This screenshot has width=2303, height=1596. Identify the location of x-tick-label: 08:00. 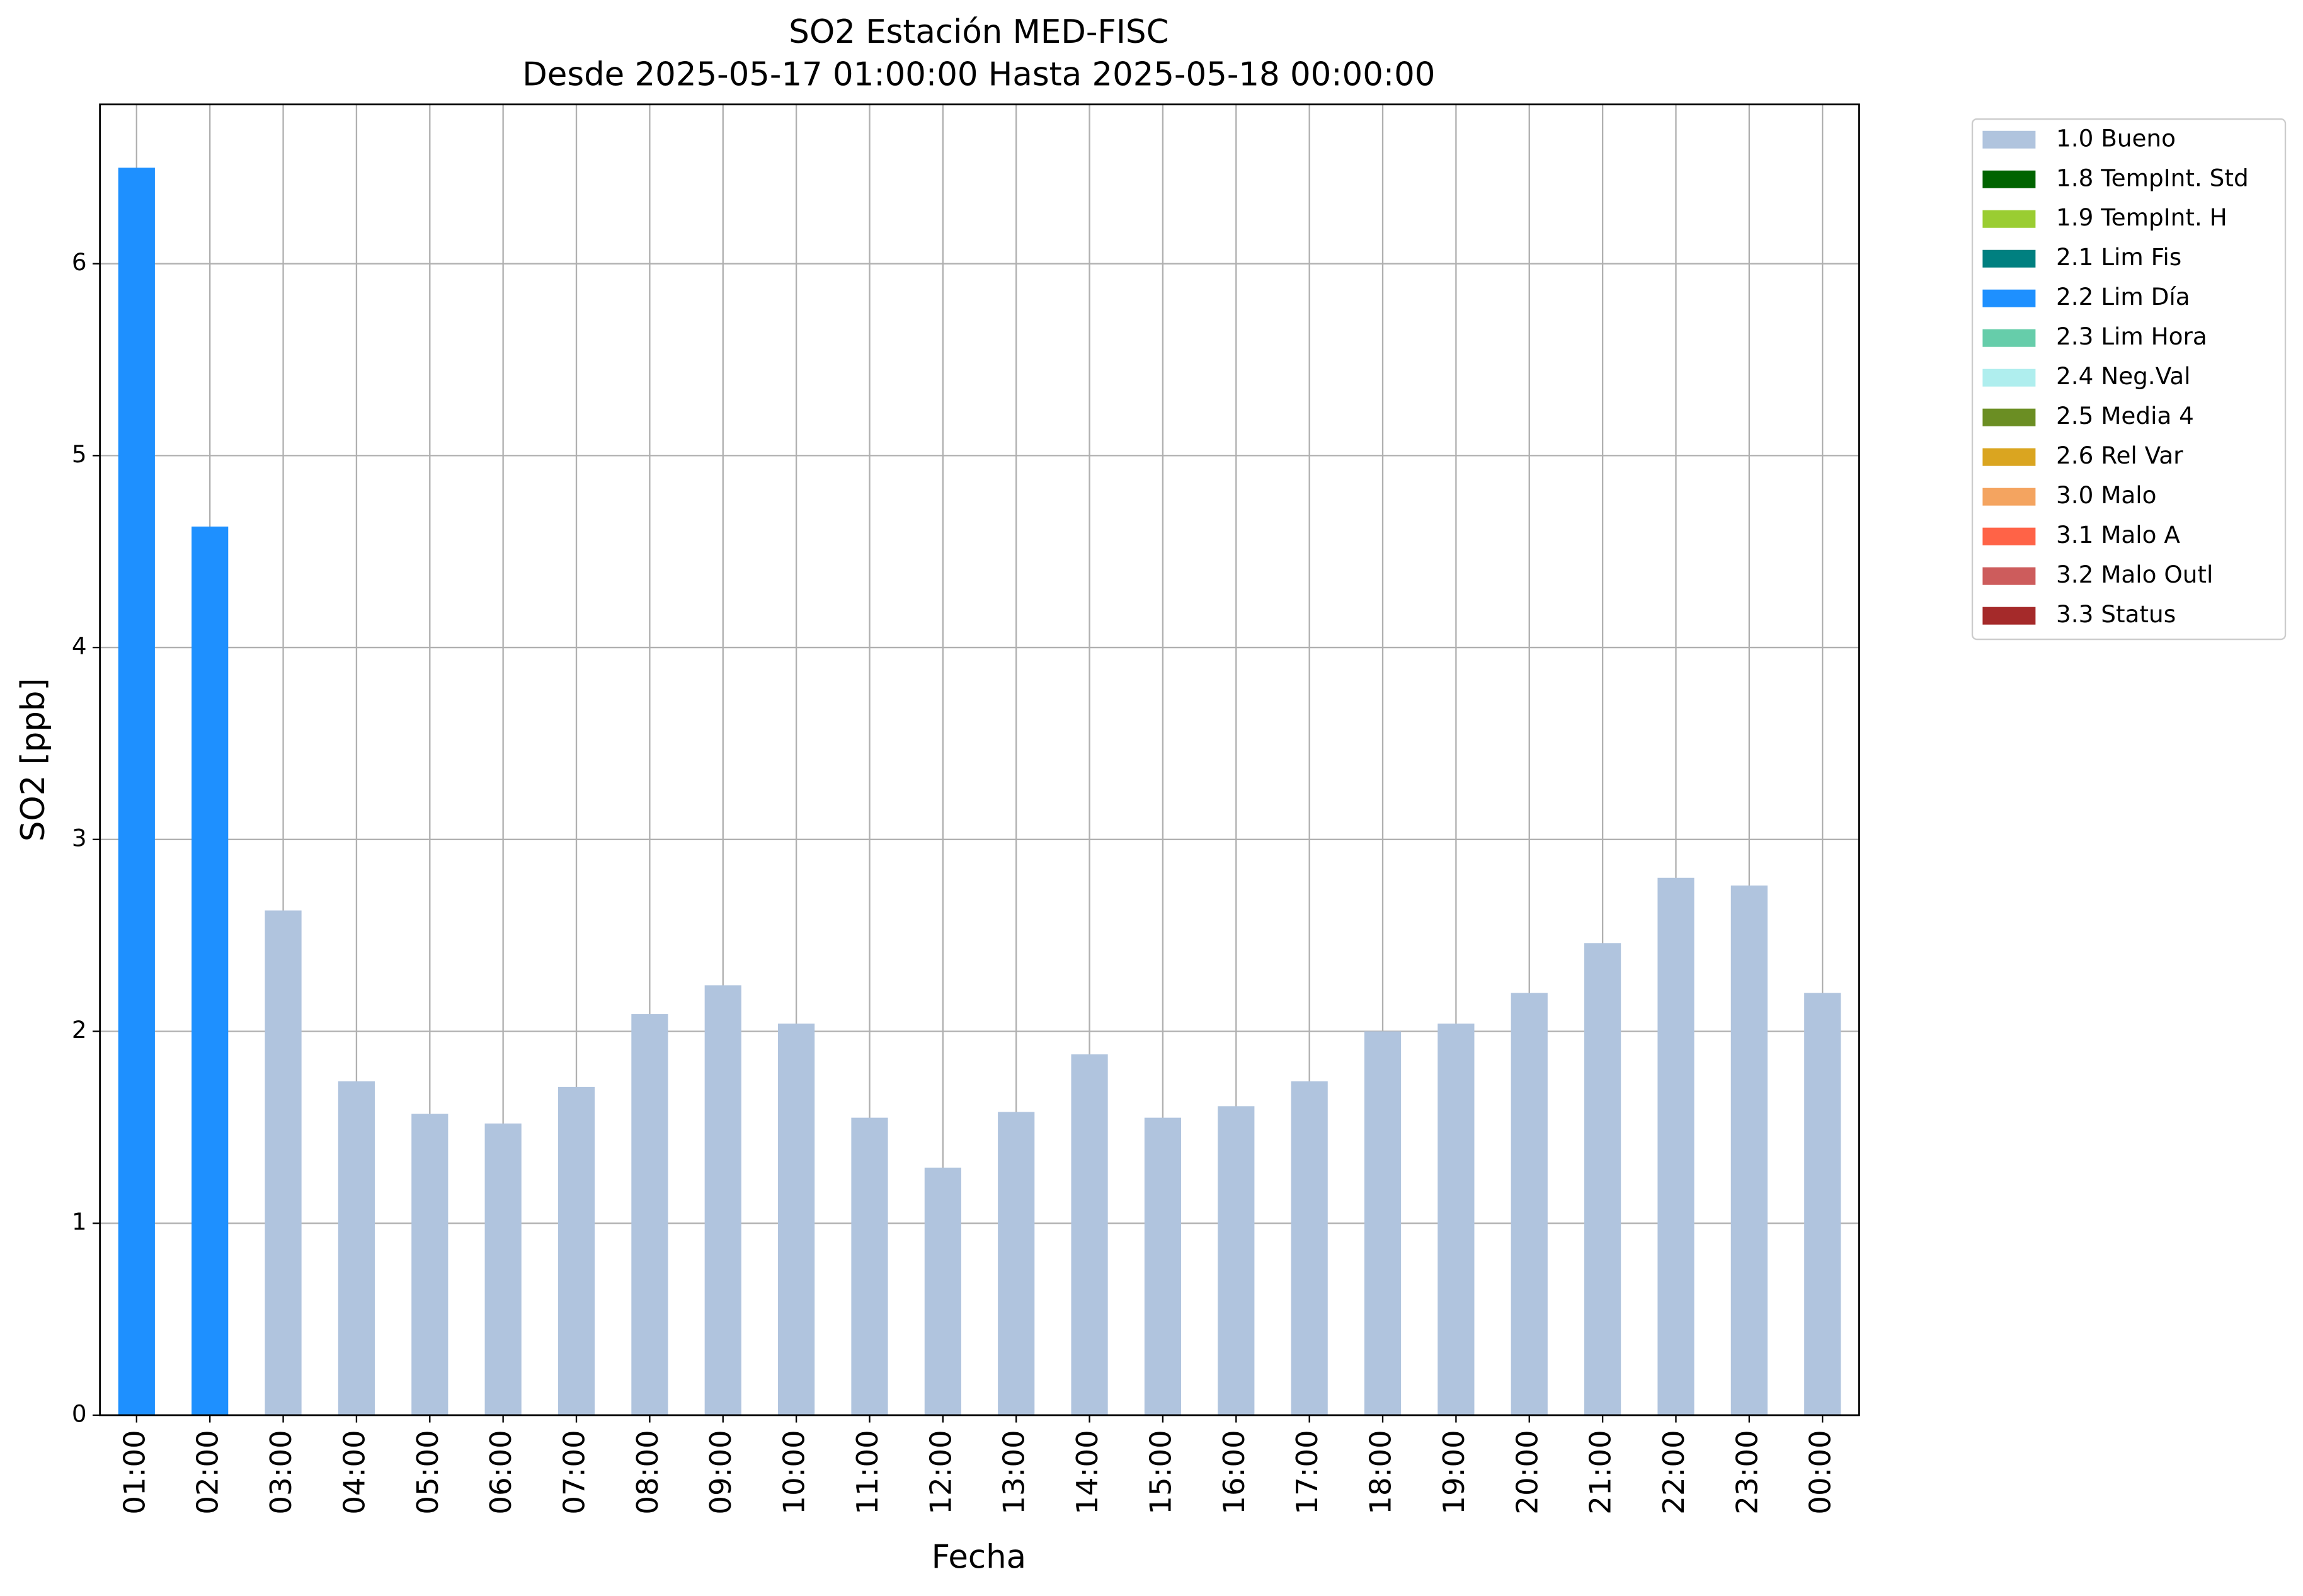
(648, 1472).